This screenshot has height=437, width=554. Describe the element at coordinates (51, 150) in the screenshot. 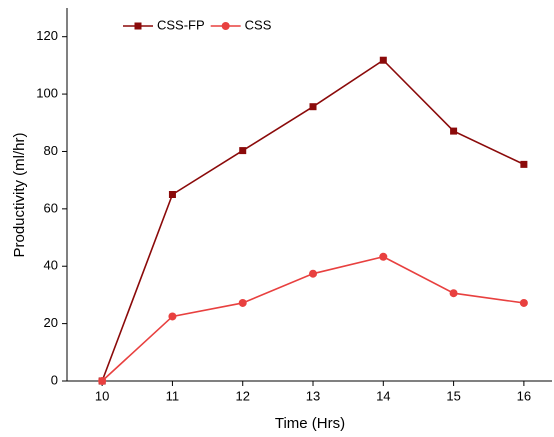

I see `y-tick-label: 80` at that location.